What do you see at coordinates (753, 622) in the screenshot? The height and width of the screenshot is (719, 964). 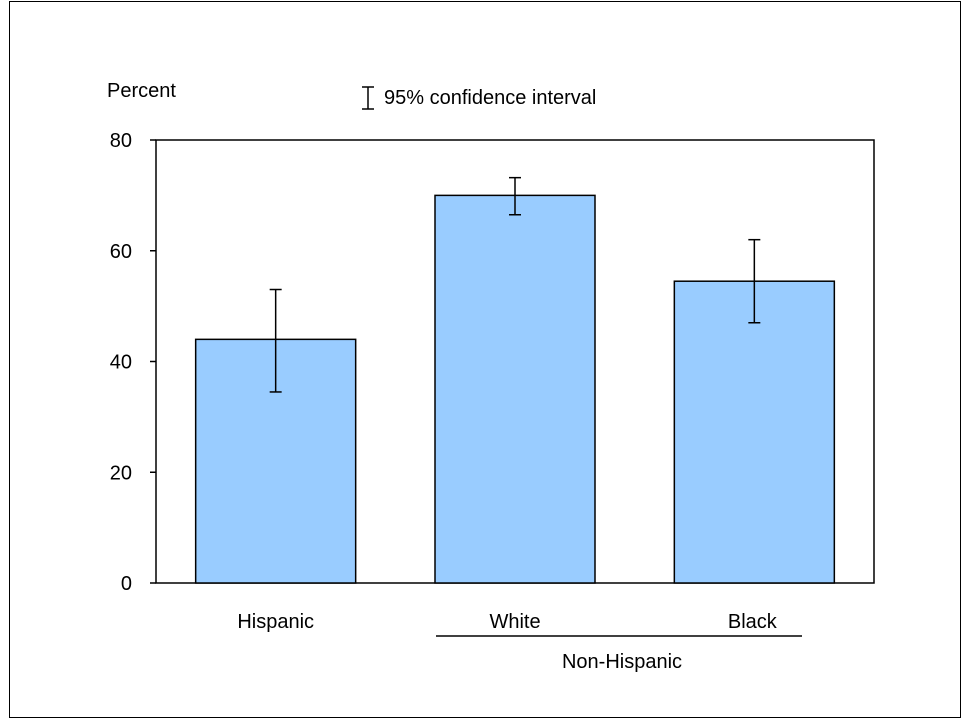 I see `x-tick-label: Black` at bounding box center [753, 622].